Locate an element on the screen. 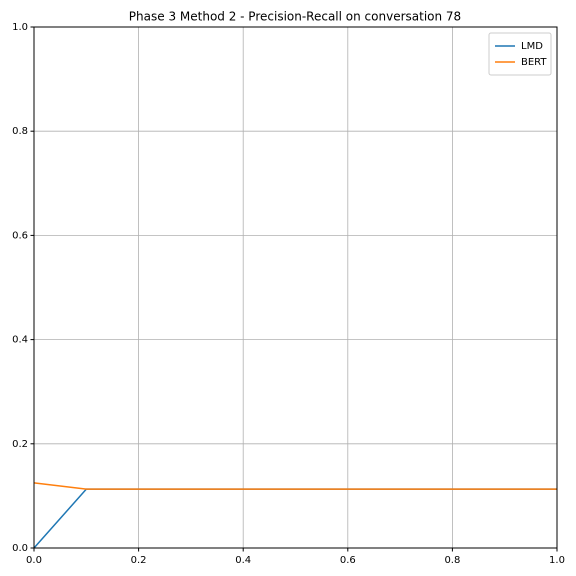  legend: LMD BERT is located at coordinates (520, 54).